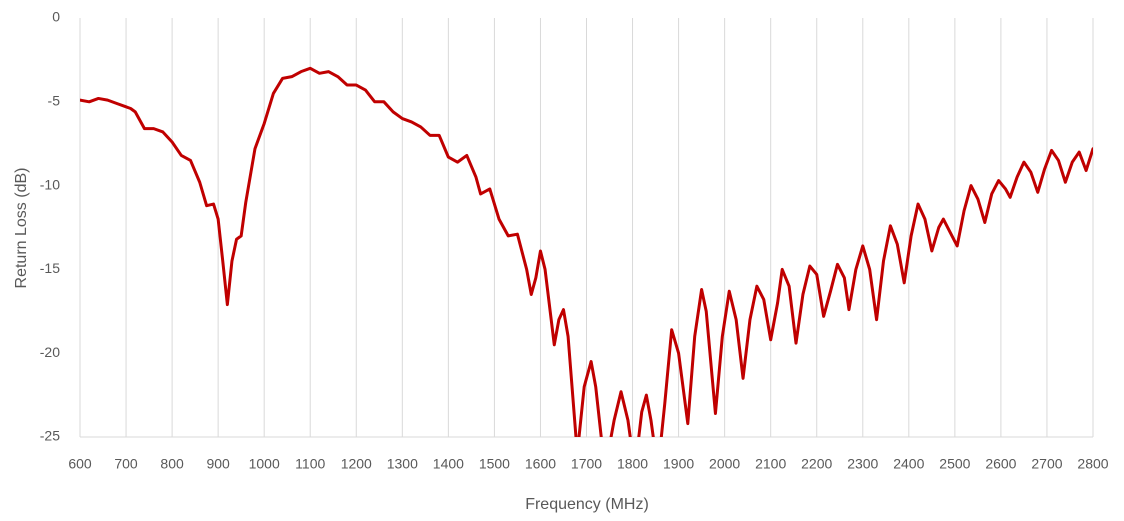 This screenshot has height=521, width=1124. I want to click on x-tick-label: 2000, so click(724, 464).